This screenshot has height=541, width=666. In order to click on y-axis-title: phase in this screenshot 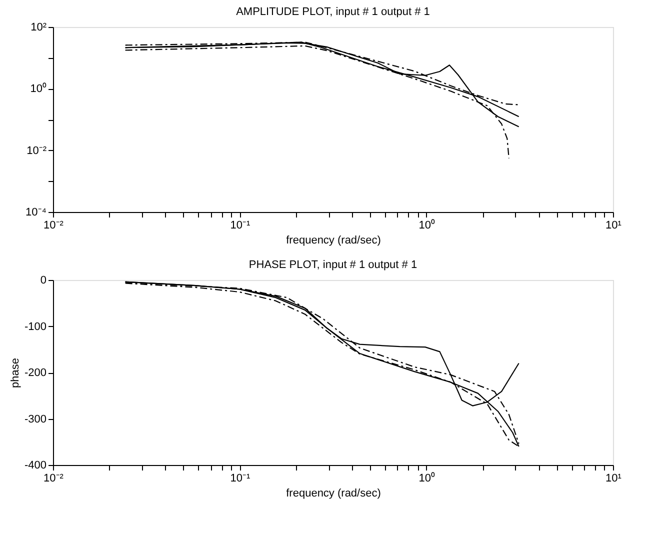, I will do `click(15, 373)`.